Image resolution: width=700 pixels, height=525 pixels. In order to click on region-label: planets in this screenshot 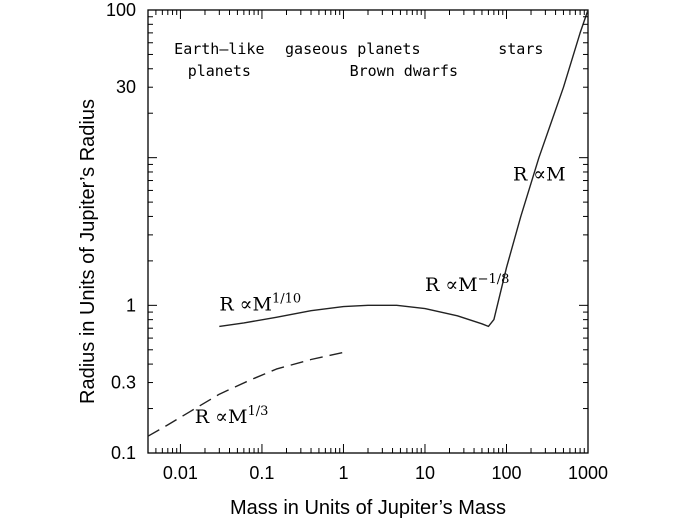, I will do `click(219, 71)`.